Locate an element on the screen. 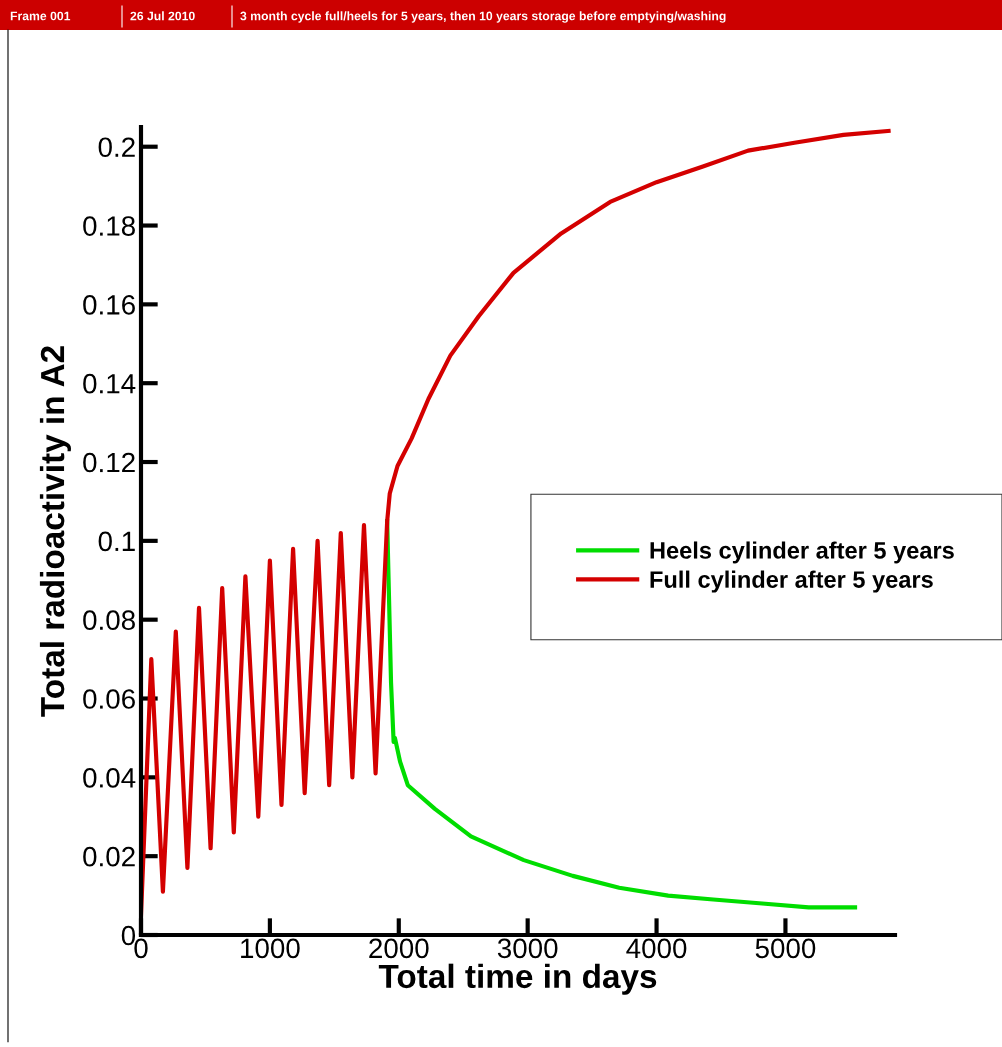 This screenshot has height=1047, width=1002. x-tick-label: 5000 is located at coordinates (785, 948).